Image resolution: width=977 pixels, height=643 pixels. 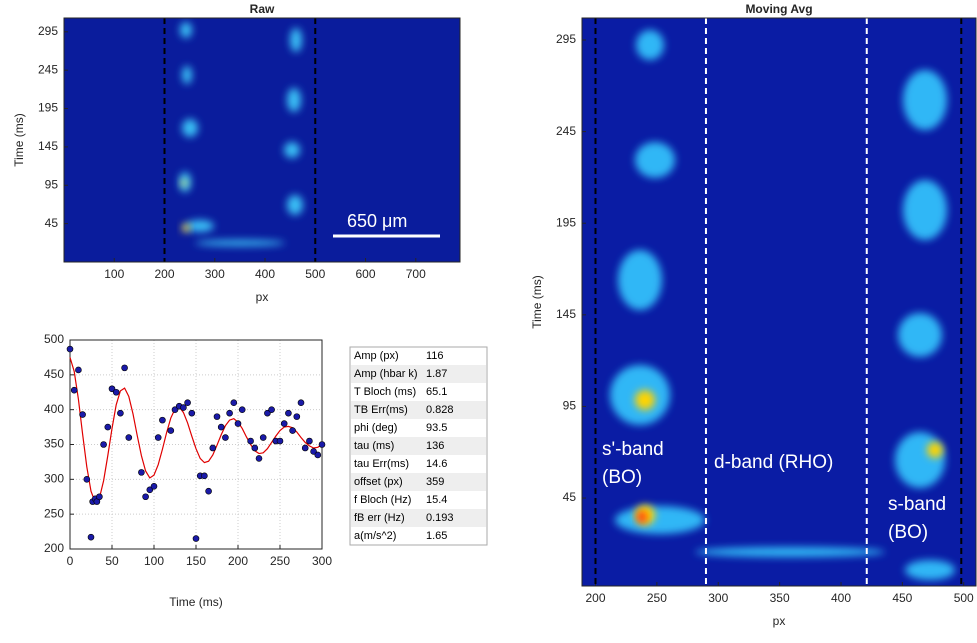 I want to click on table-cell: 1.87, so click(x=436, y=374).